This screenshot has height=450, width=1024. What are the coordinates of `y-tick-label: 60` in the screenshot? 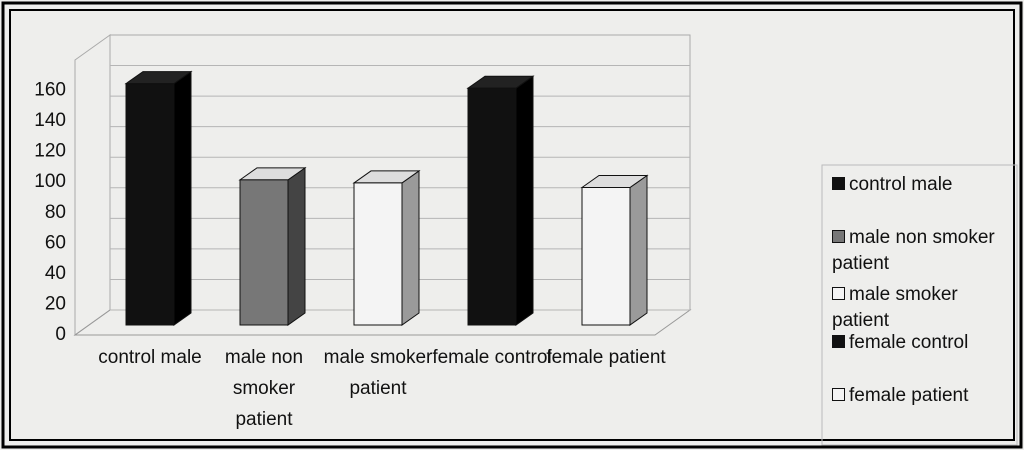 It's located at (55, 242).